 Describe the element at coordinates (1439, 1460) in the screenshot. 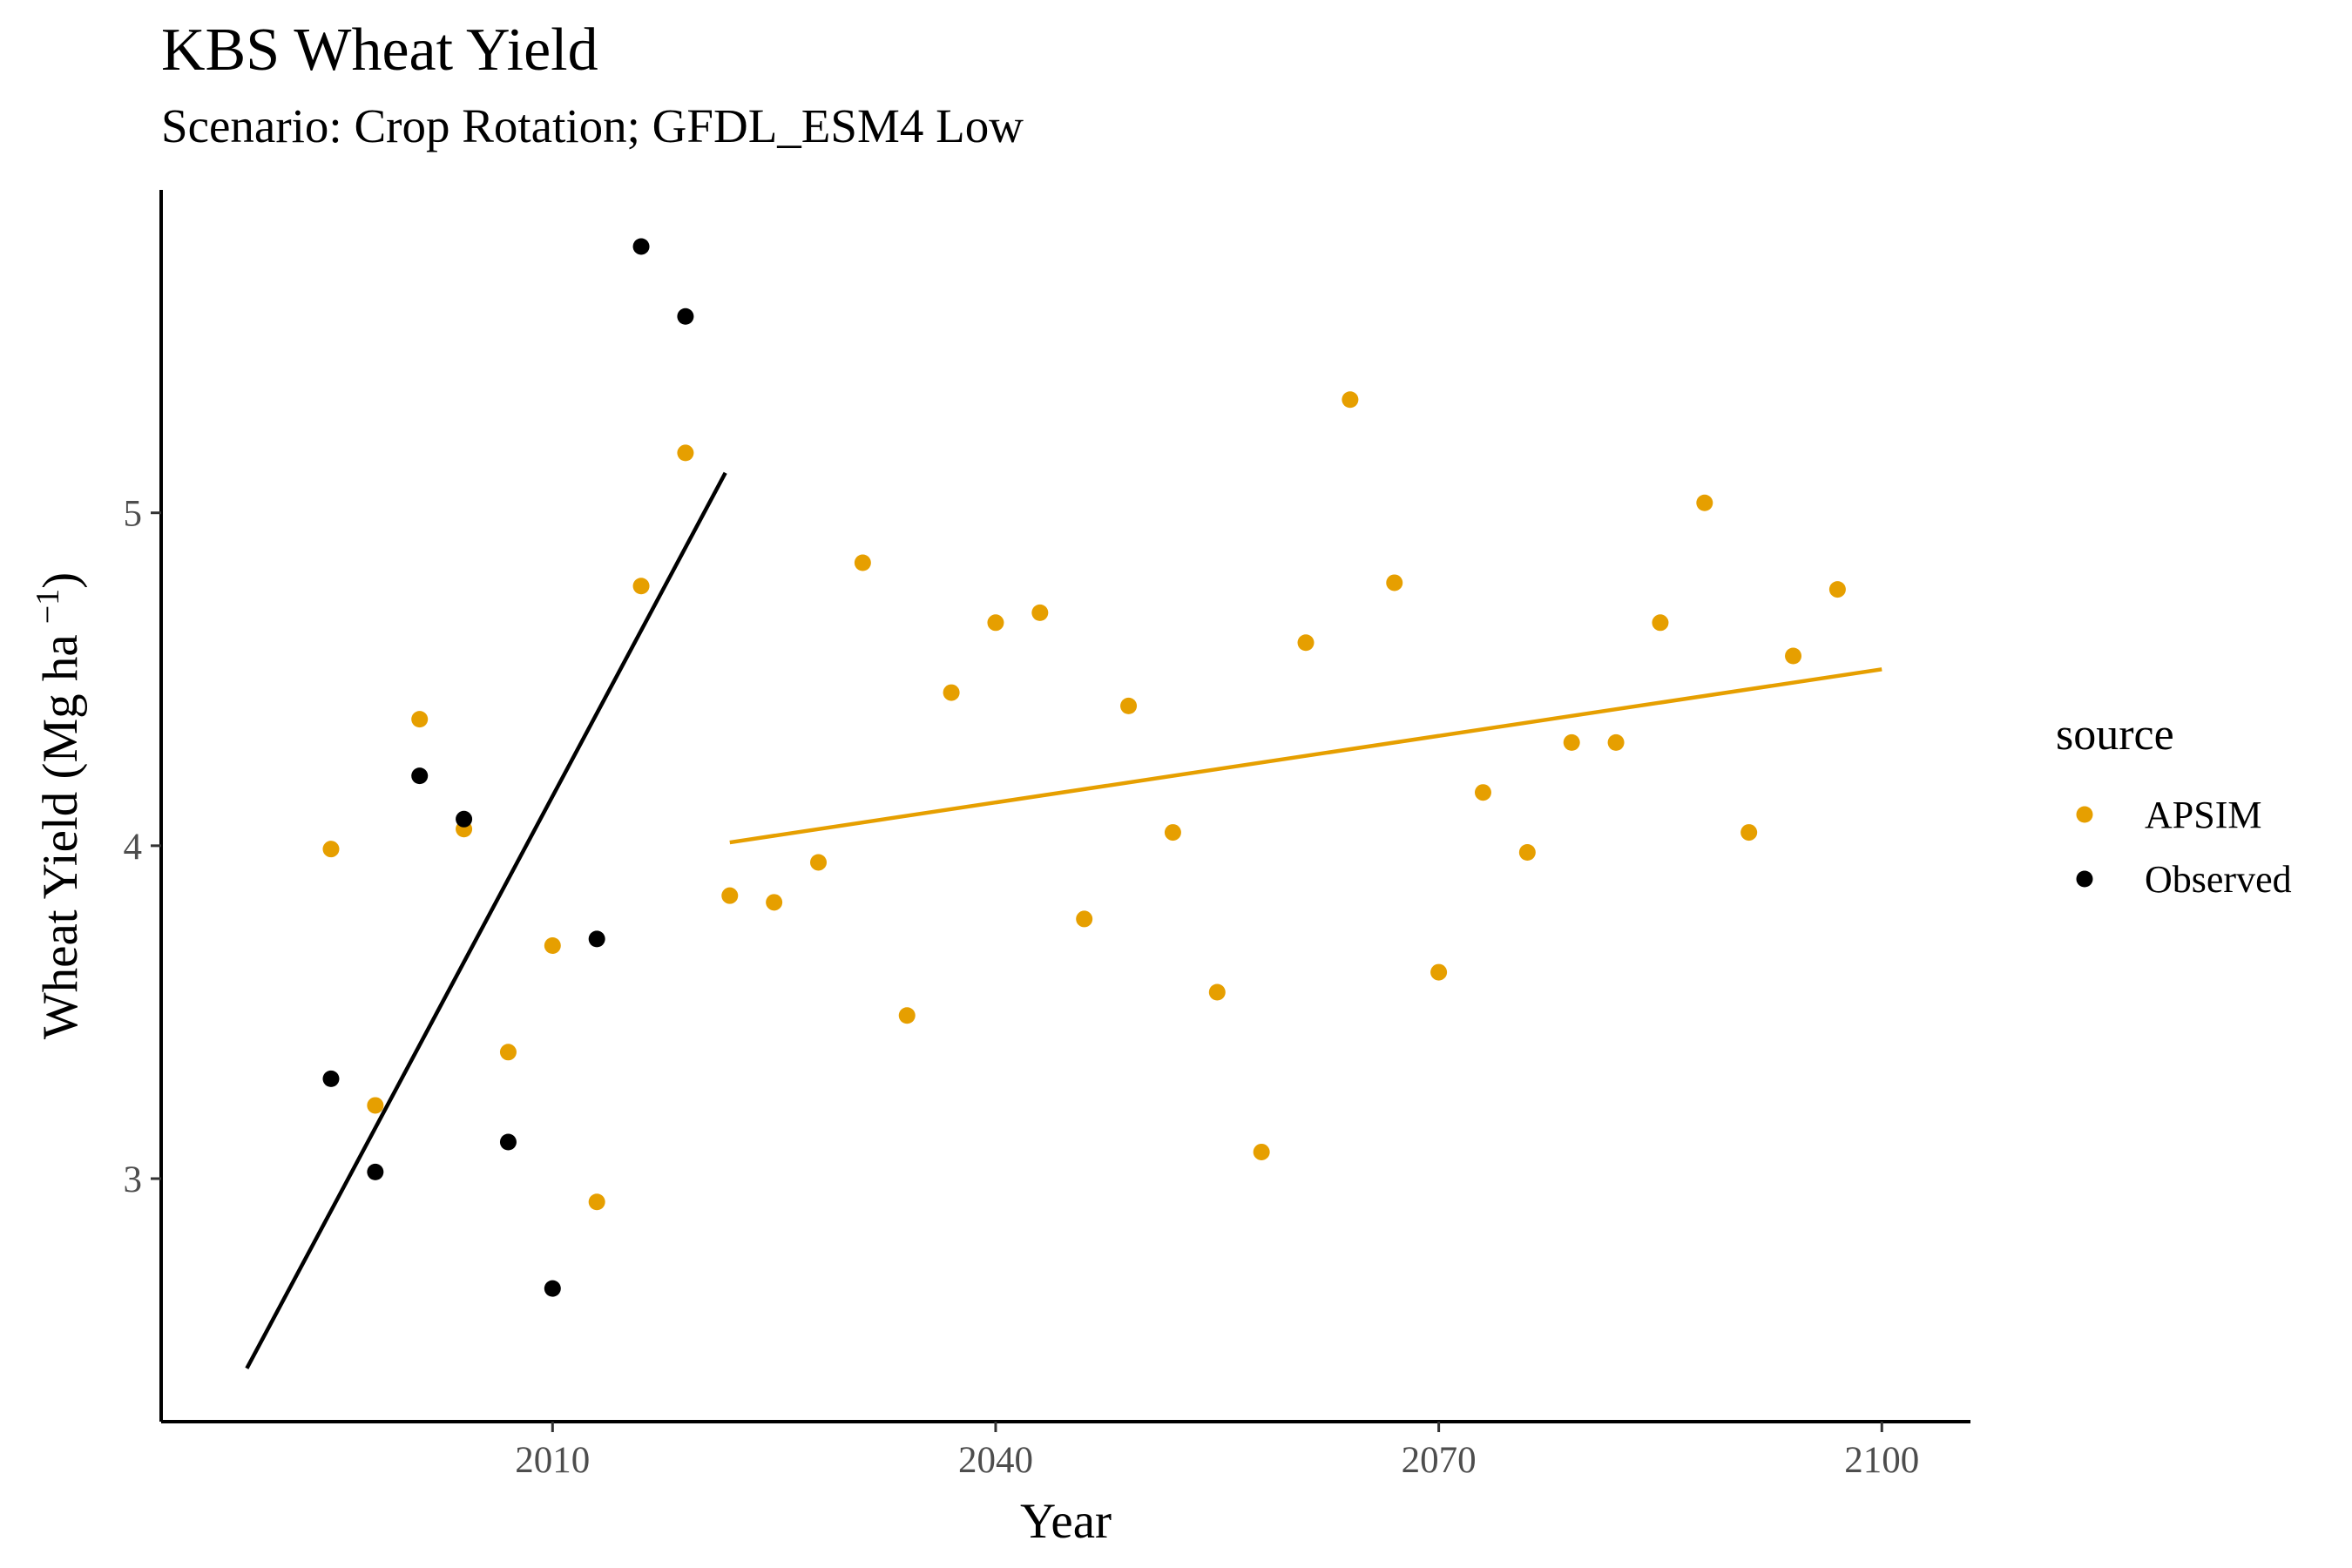

I see `x-tick-label: 2070` at that location.